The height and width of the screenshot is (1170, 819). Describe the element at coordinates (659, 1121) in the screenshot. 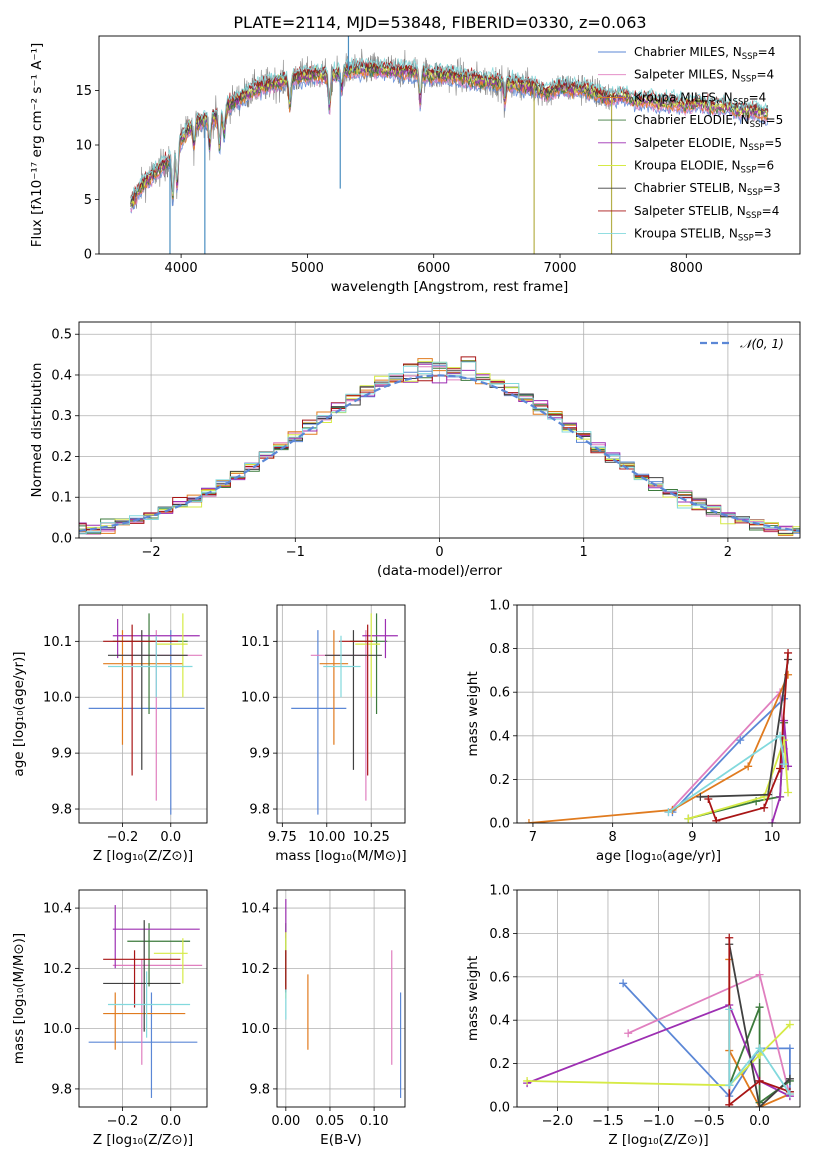

I see `x-tick-label: −1.0` at that location.